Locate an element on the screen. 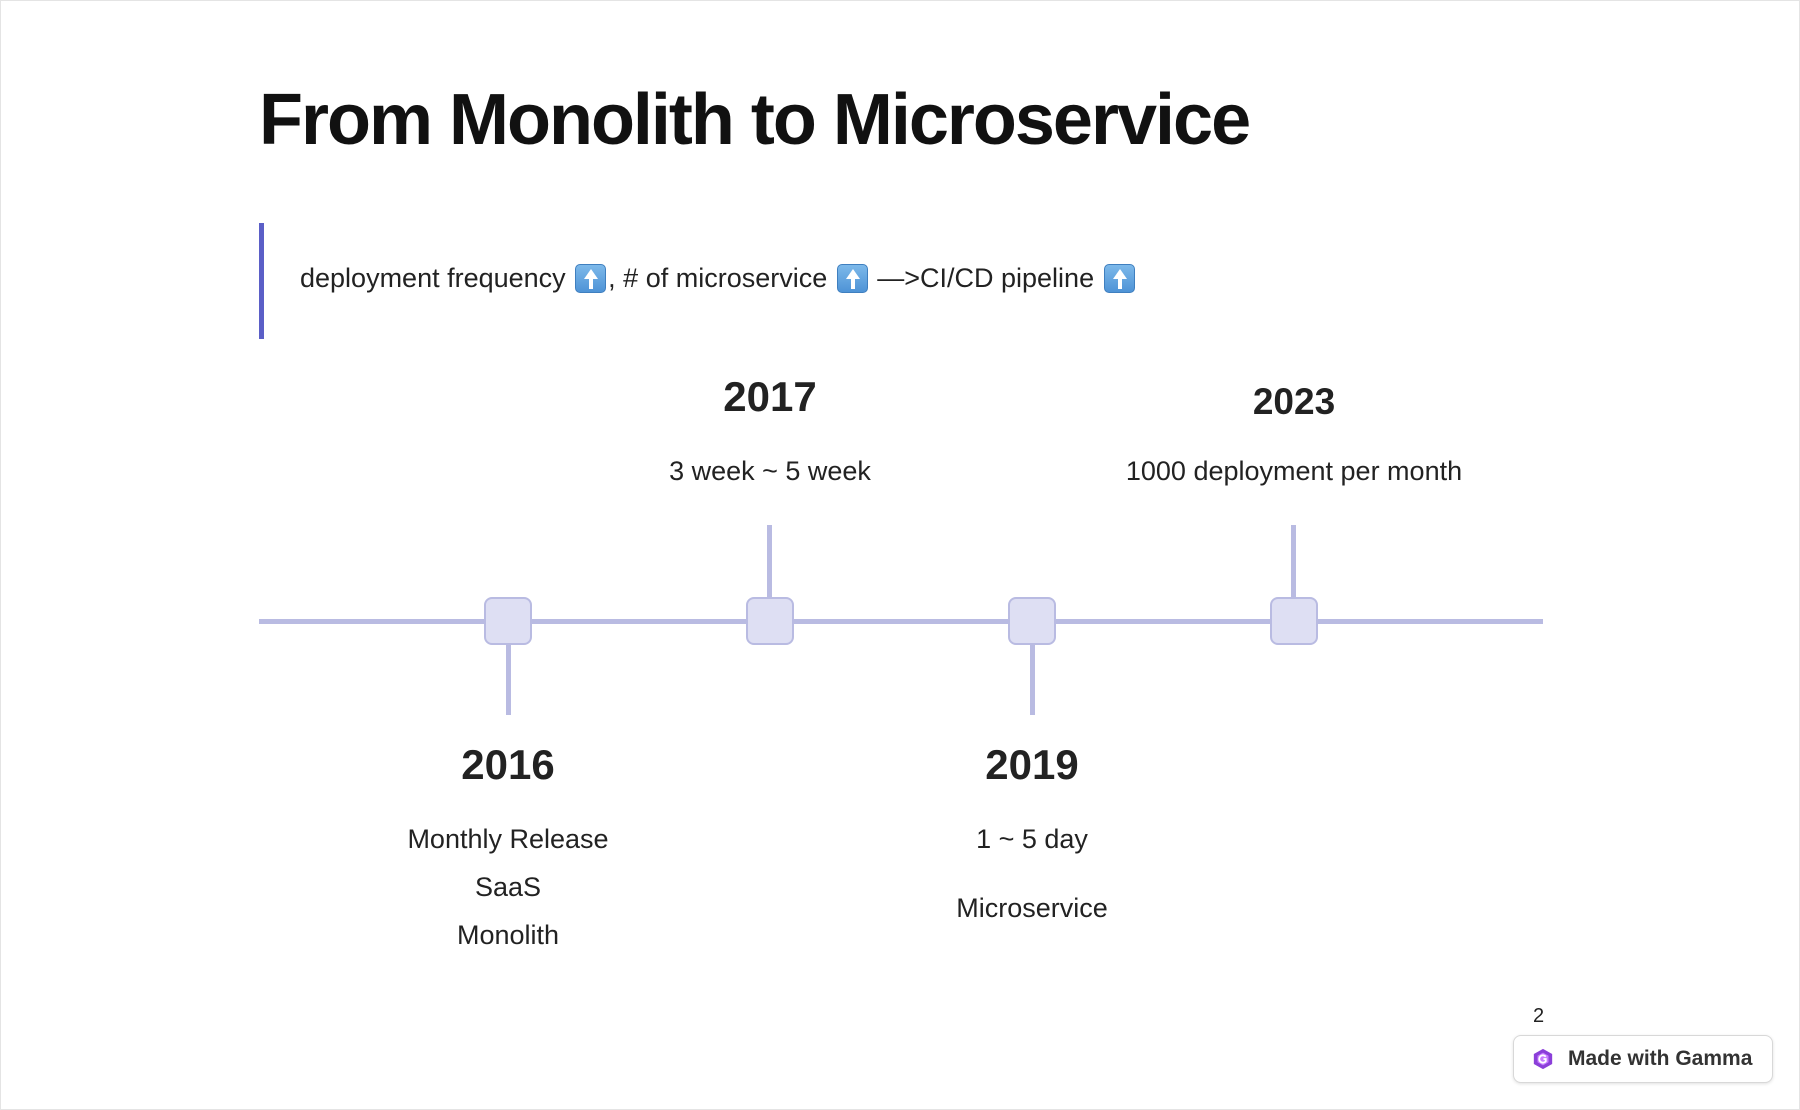  made-with-gamma-badge: Made with Gamma is located at coordinates (1643, 1059).